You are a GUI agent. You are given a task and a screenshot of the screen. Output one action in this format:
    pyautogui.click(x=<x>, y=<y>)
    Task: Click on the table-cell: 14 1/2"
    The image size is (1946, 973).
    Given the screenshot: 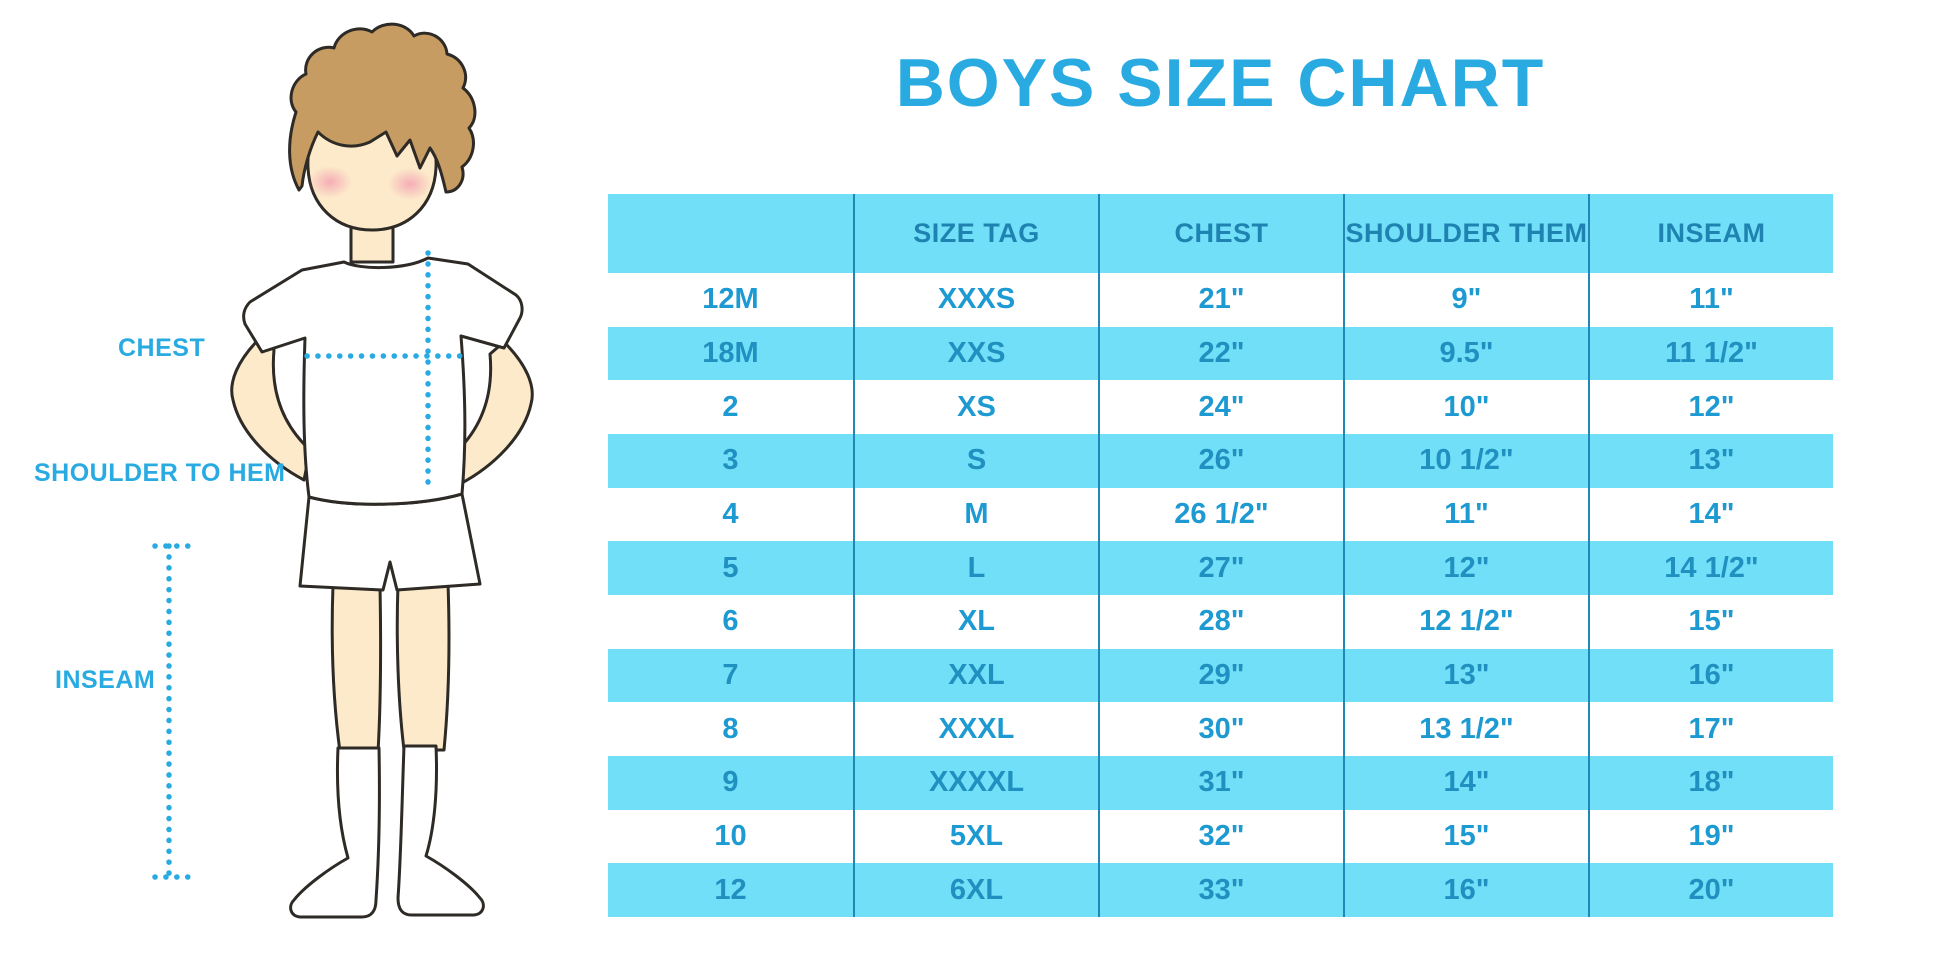 What is the action you would take?
    pyautogui.click(x=1710, y=568)
    